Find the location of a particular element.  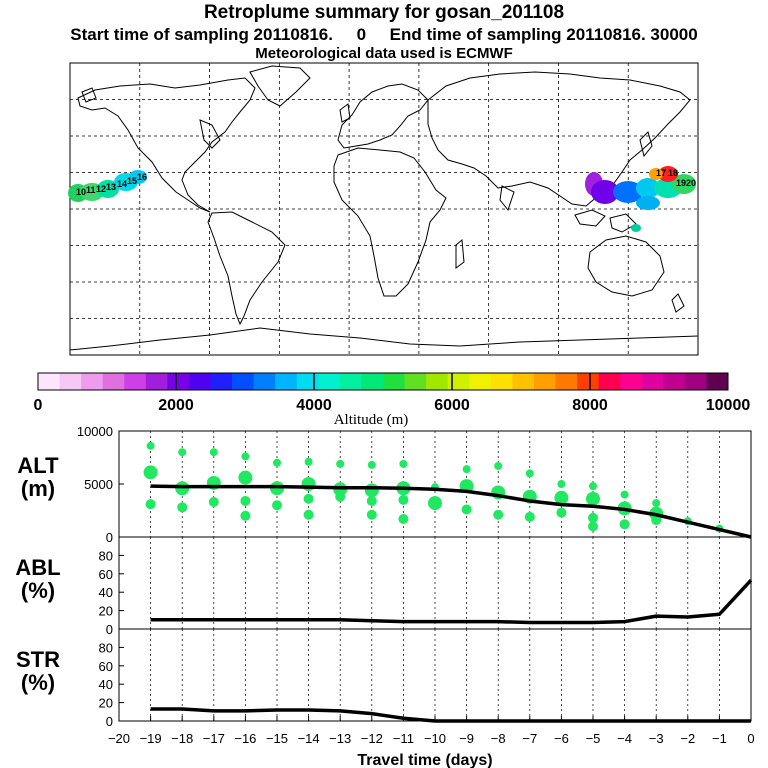

y-tick-label: 40 is located at coordinates (106, 684).